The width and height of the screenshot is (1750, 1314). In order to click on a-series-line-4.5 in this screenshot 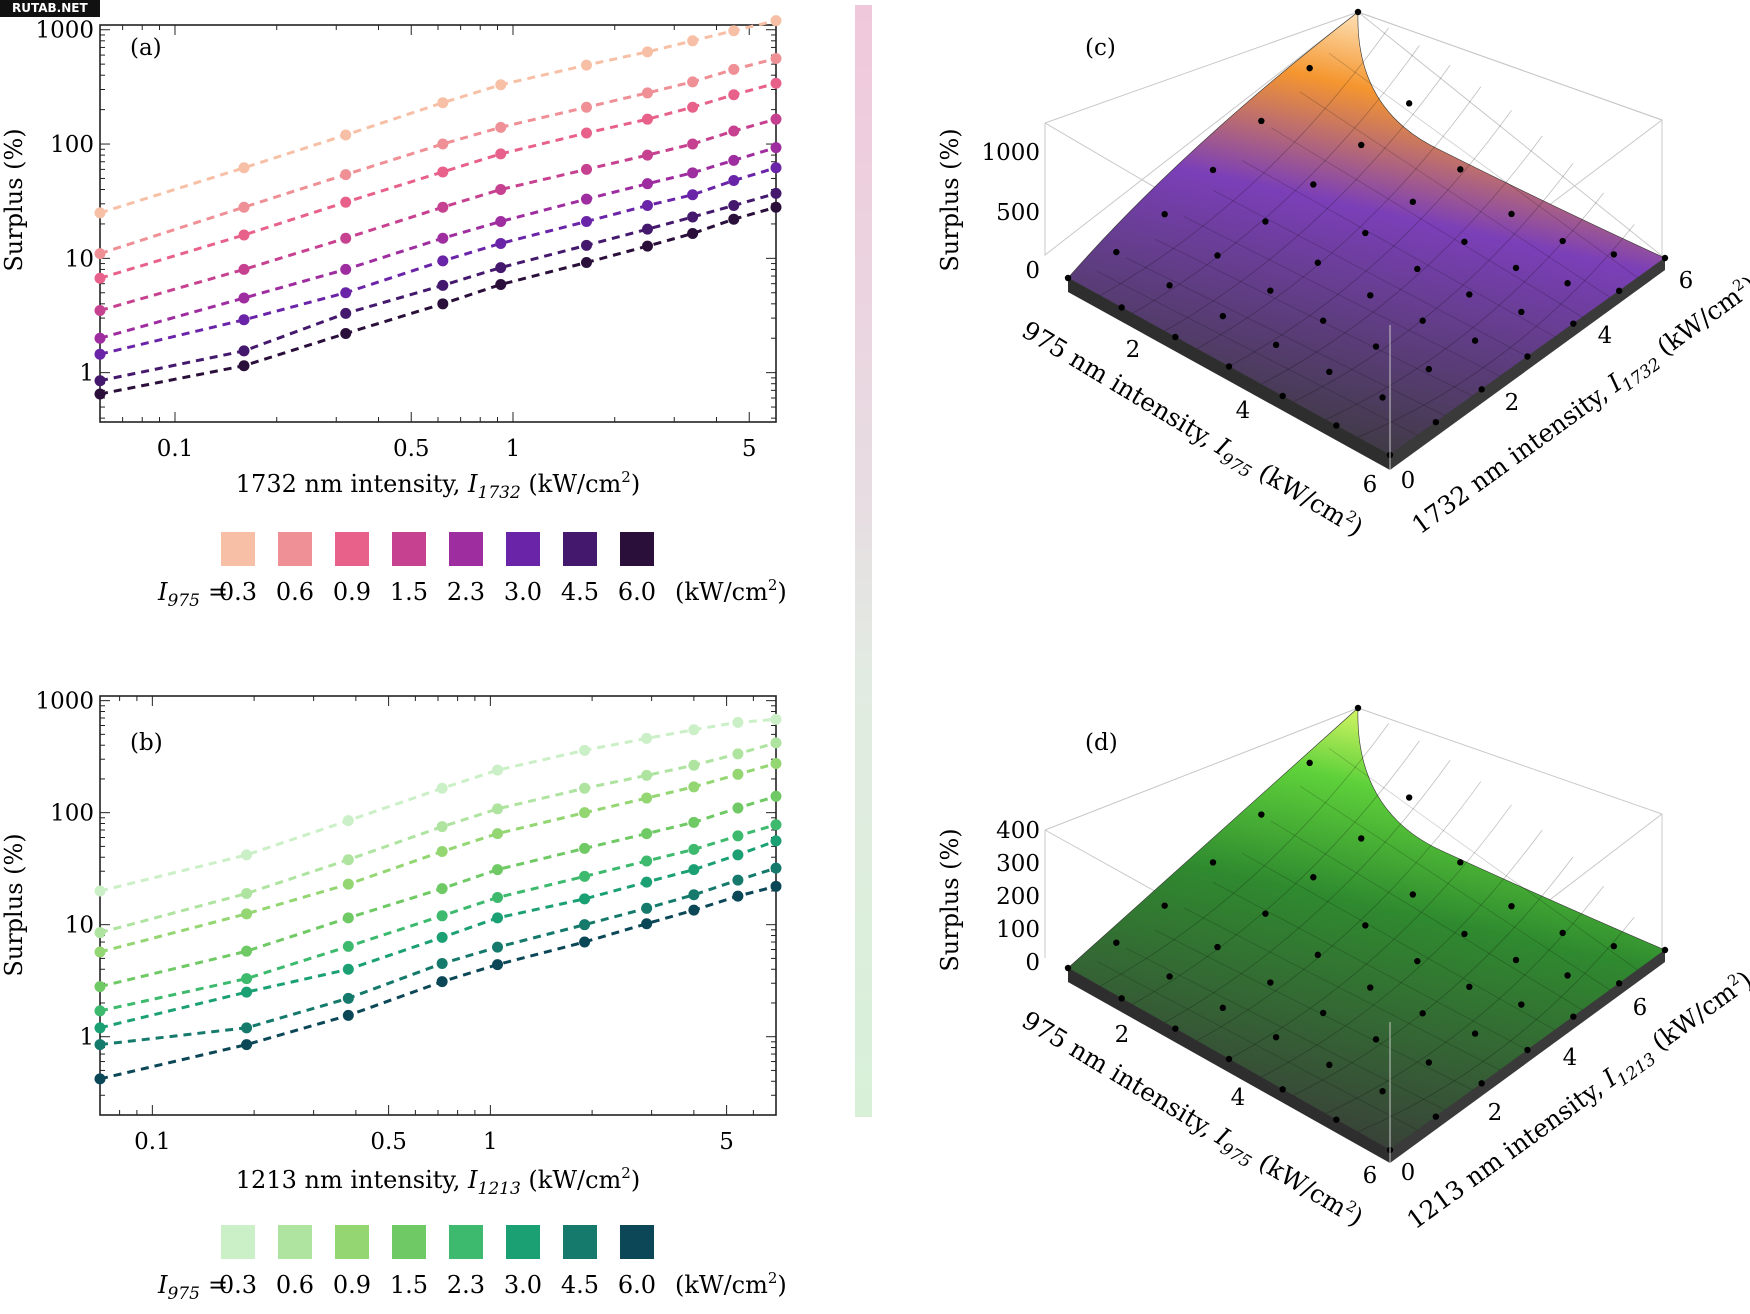, I will do `click(438, 287)`.